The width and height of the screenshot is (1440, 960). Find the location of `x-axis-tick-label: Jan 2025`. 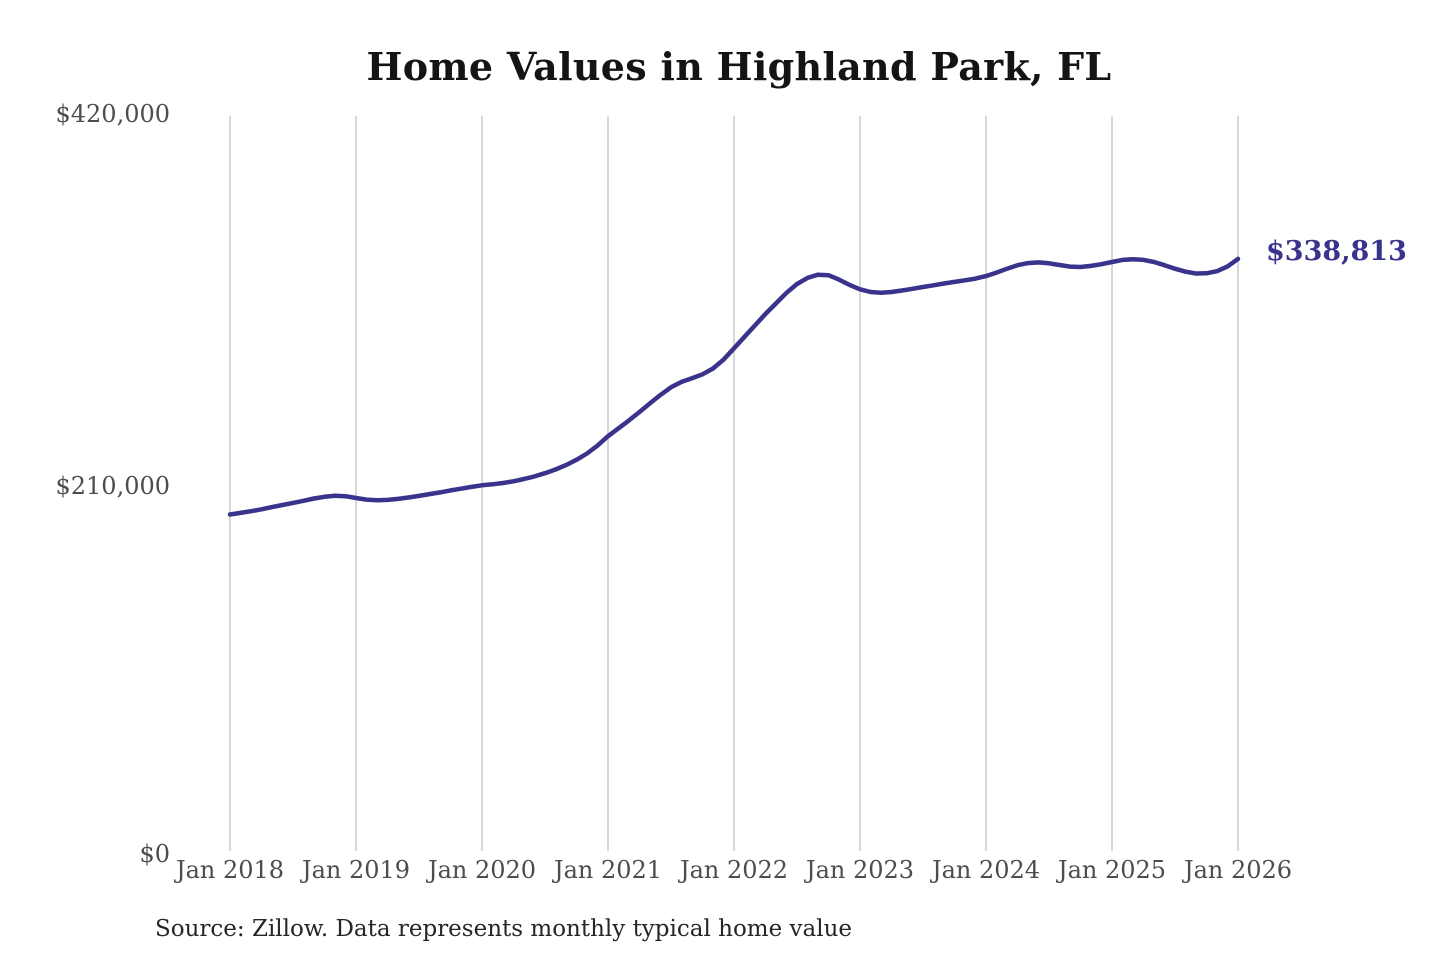

x-axis-tick-label: Jan 2025 is located at coordinates (1112, 870).